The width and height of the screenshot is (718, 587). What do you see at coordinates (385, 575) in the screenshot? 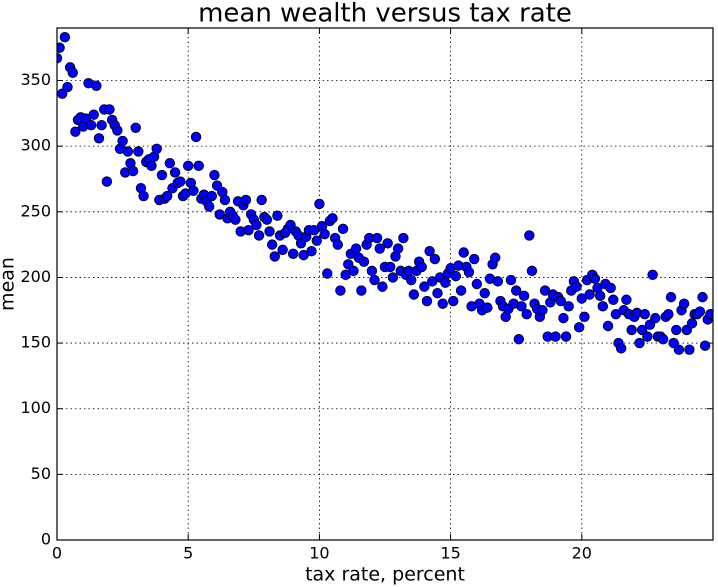
I see `x-axis-label: tax rate, percent` at bounding box center [385, 575].